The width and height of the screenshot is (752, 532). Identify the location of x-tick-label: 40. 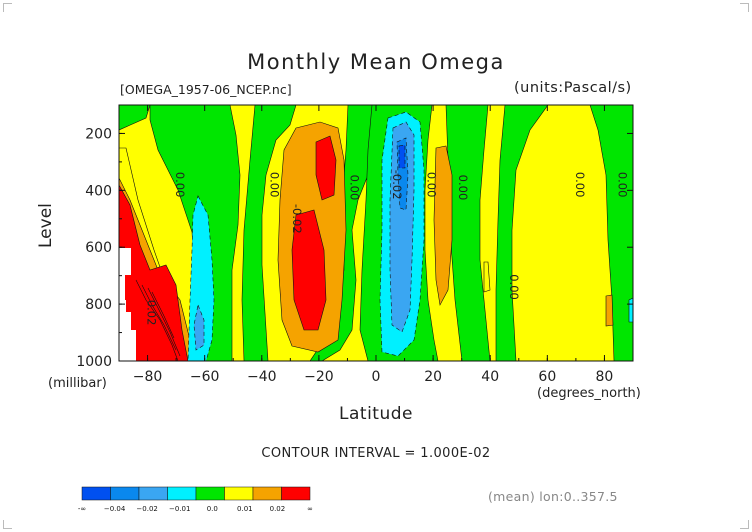
(490, 377).